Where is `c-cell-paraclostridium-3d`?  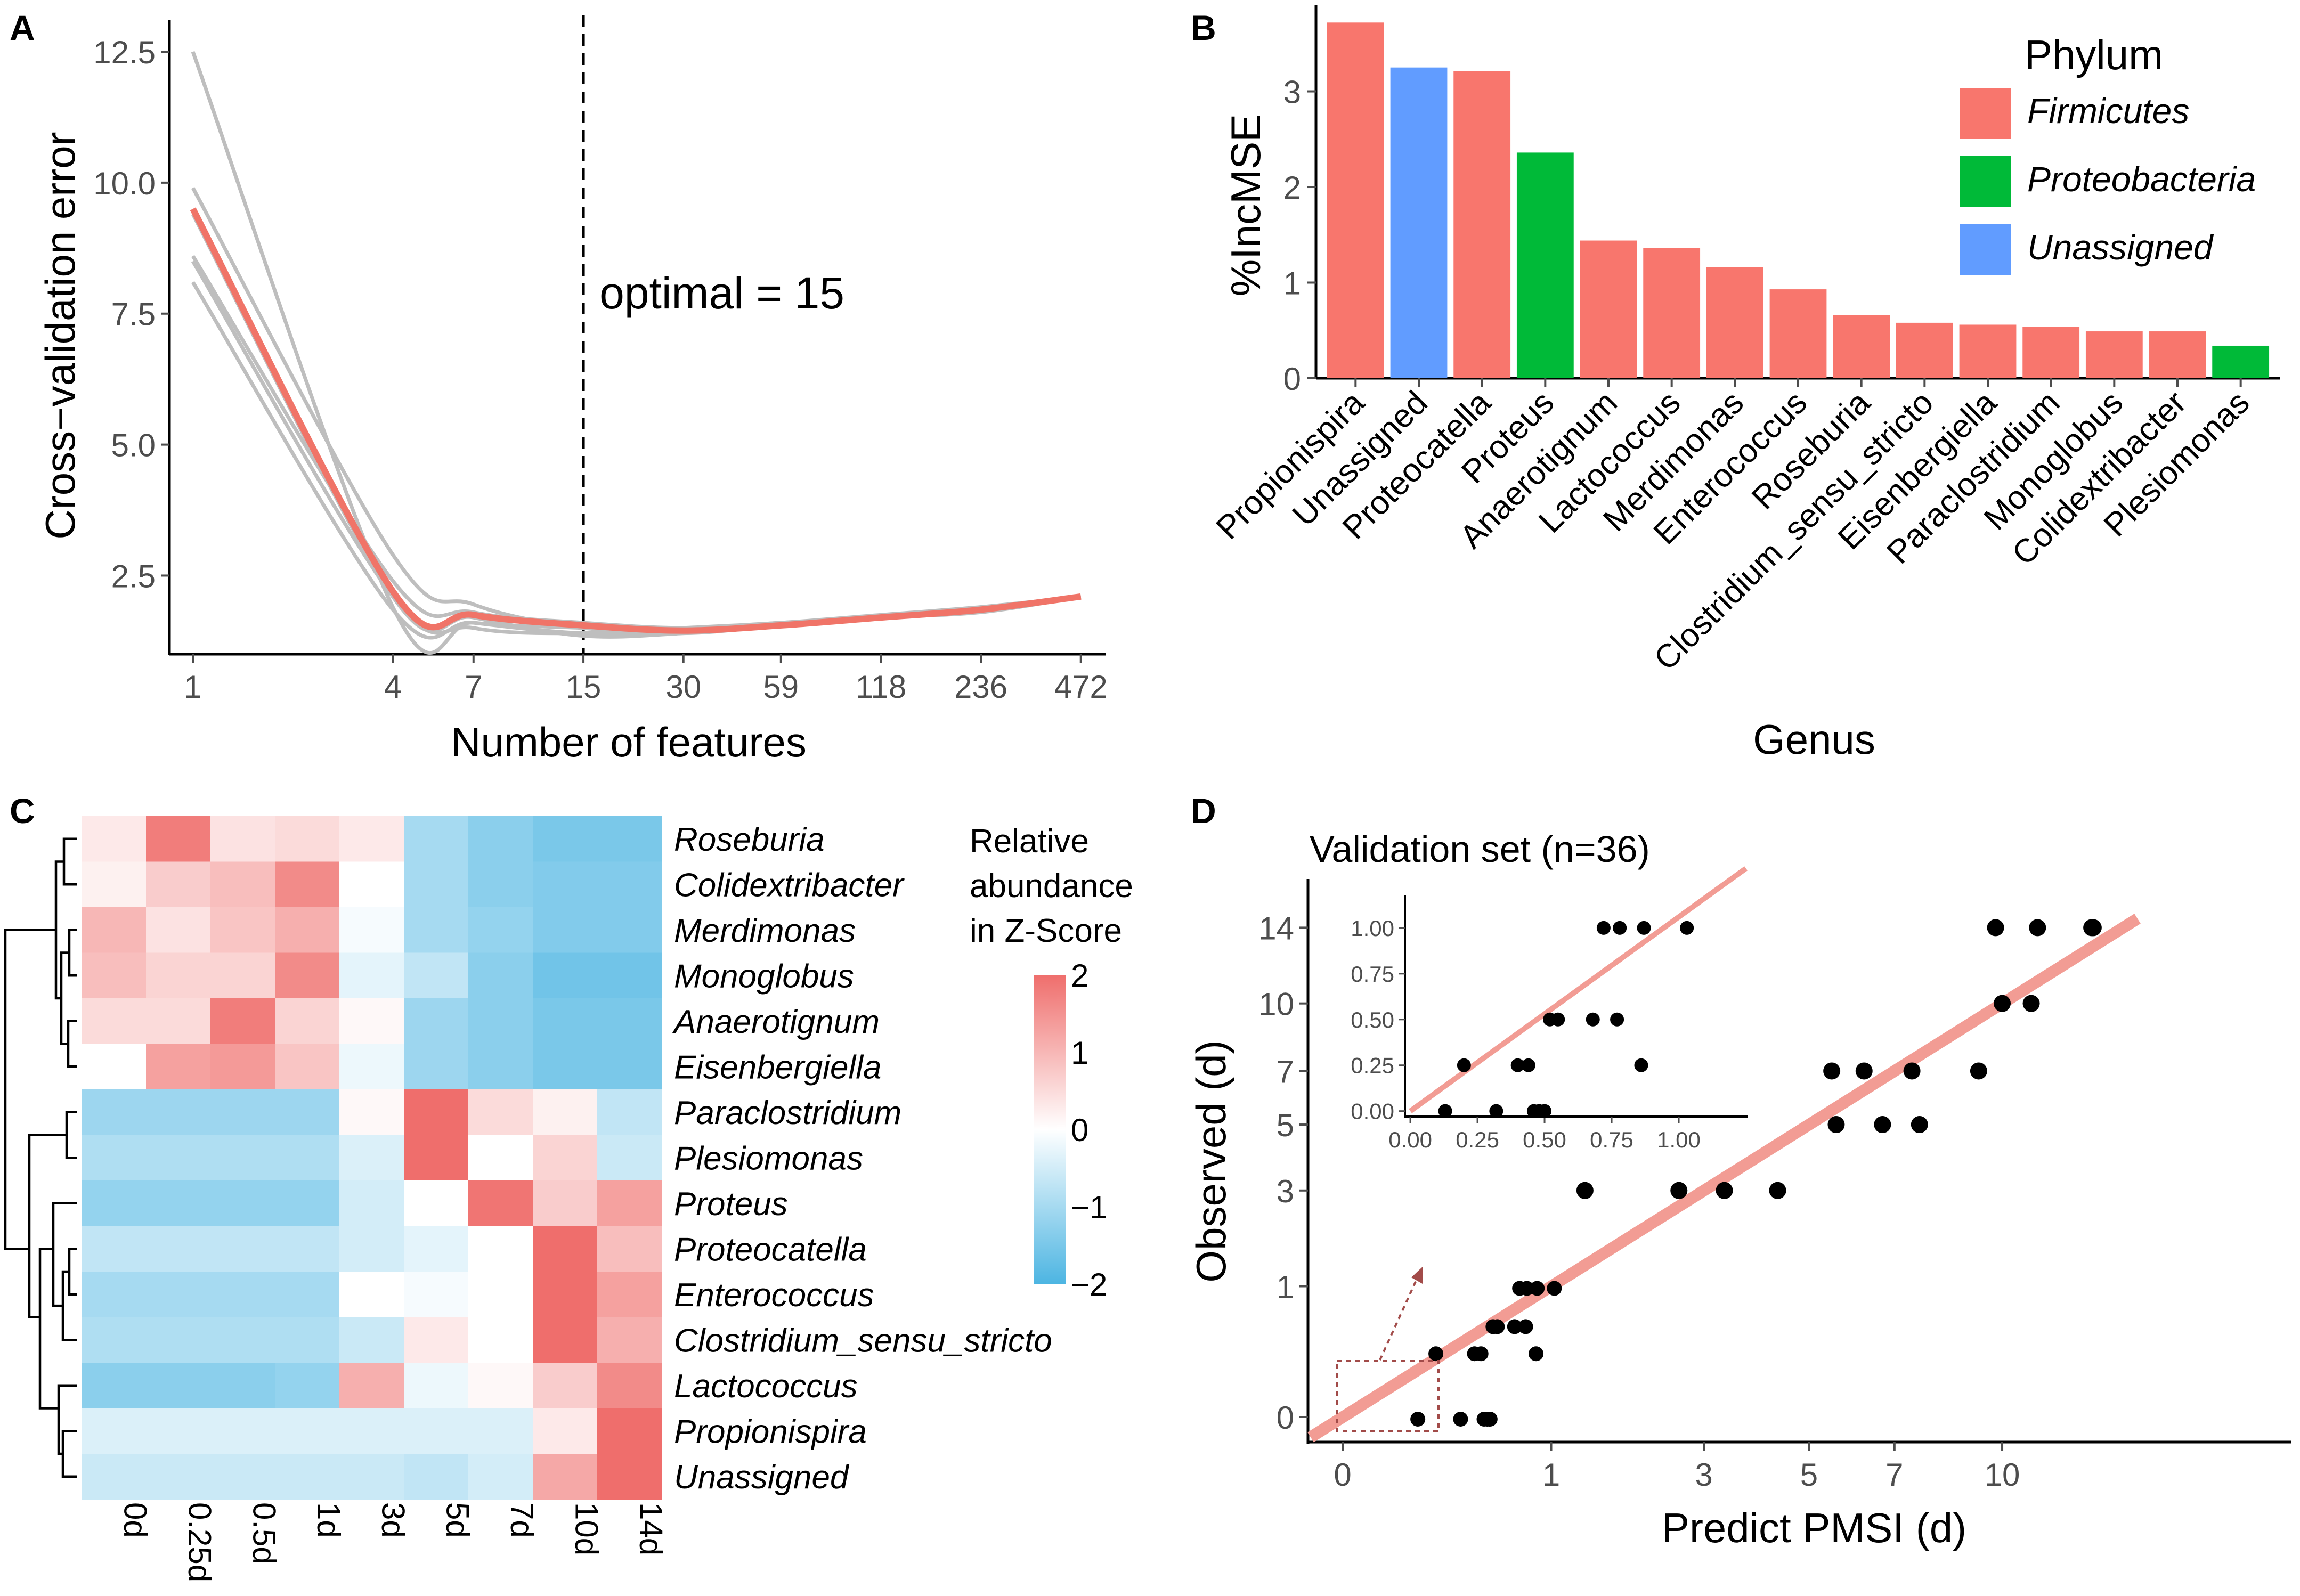 c-cell-paraclostridium-3d is located at coordinates (371, 1112).